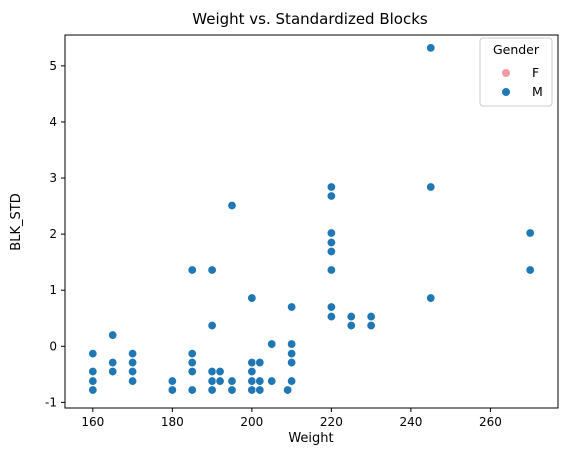 This screenshot has height=455, width=565. I want to click on legend-marker-f, so click(506, 73).